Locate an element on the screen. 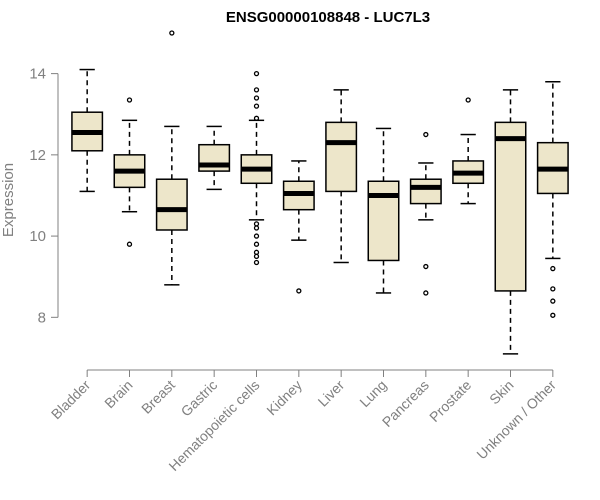 This screenshot has width=600, height=500. box-group-pancreas is located at coordinates (425, 213).